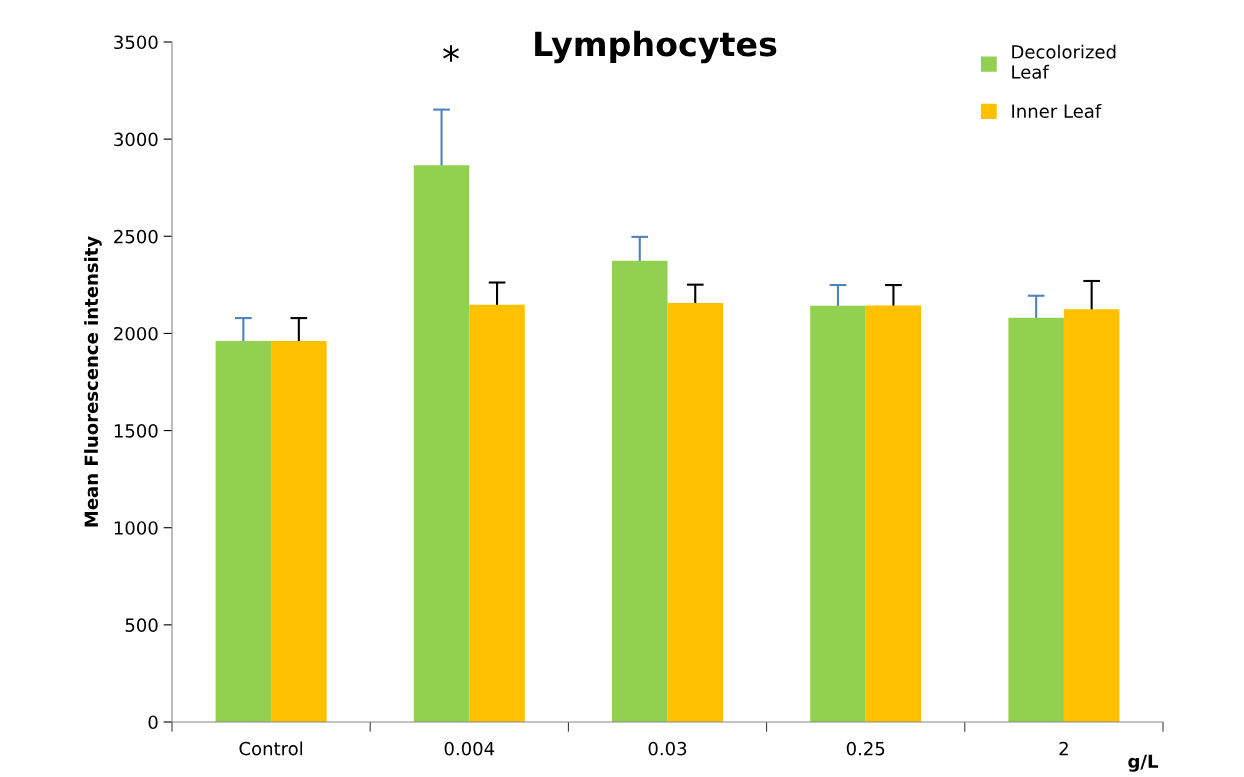 Image resolution: width=1244 pixels, height=777 pixels. I want to click on x-tick-label: 0.03, so click(667, 748).